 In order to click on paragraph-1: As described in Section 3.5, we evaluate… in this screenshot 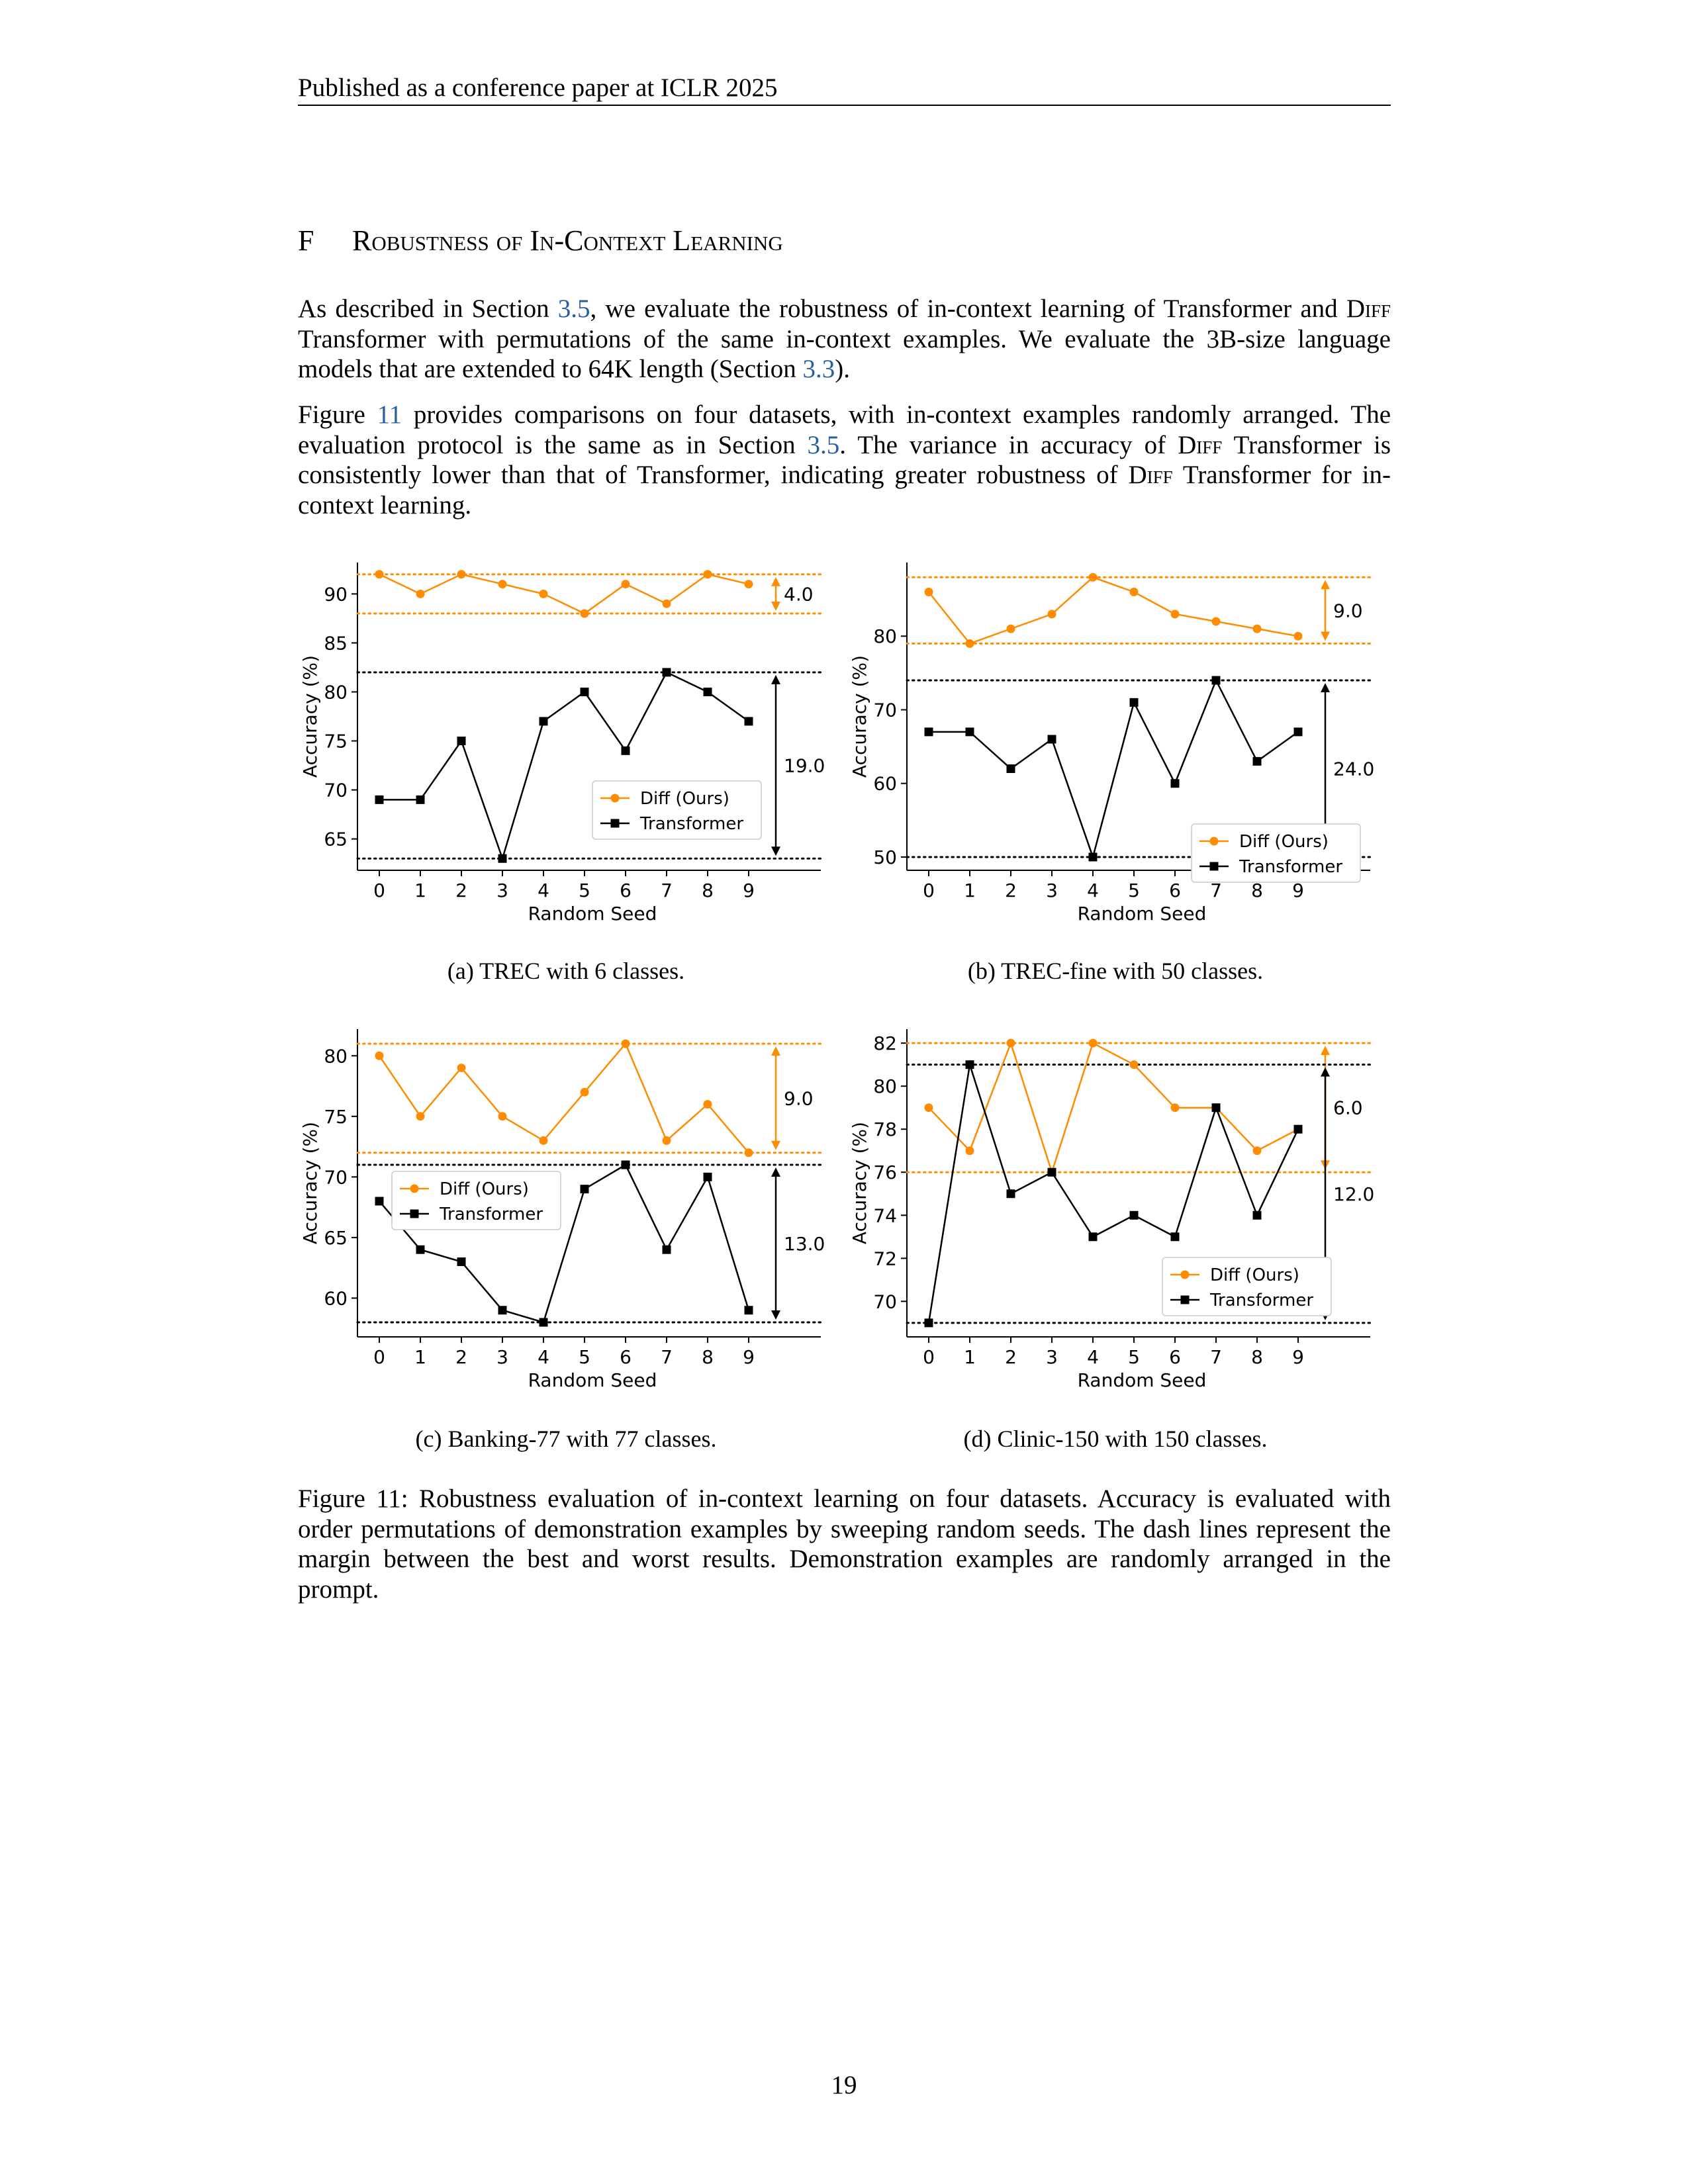, I will do `click(844, 339)`.